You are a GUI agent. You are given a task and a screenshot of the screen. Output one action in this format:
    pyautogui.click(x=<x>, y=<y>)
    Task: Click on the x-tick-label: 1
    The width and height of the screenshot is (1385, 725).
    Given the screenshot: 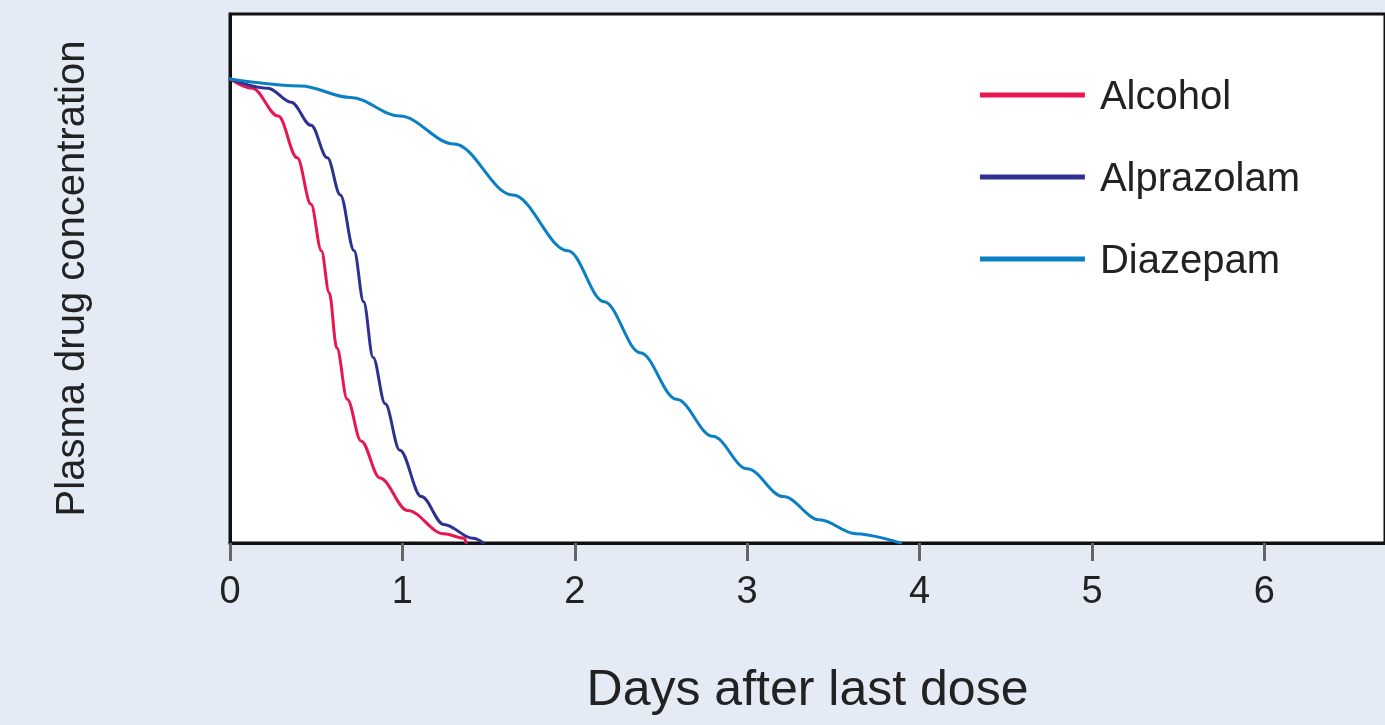 What is the action you would take?
    pyautogui.click(x=402, y=590)
    